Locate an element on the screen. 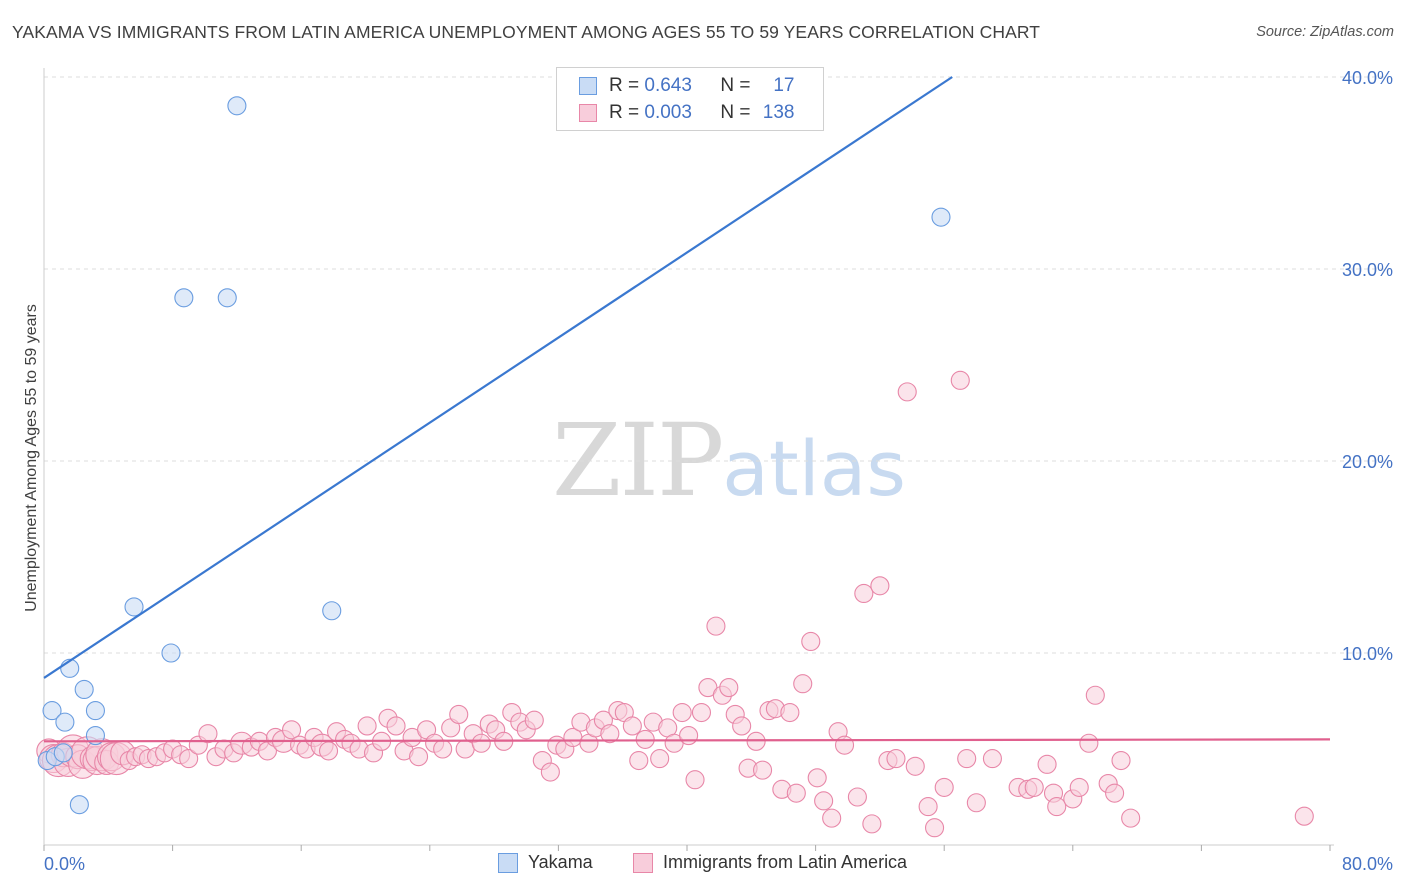 This screenshot has height=892, width=1406. series-legend: Yakama Immigrants from Latin America is located at coordinates (703, 865).